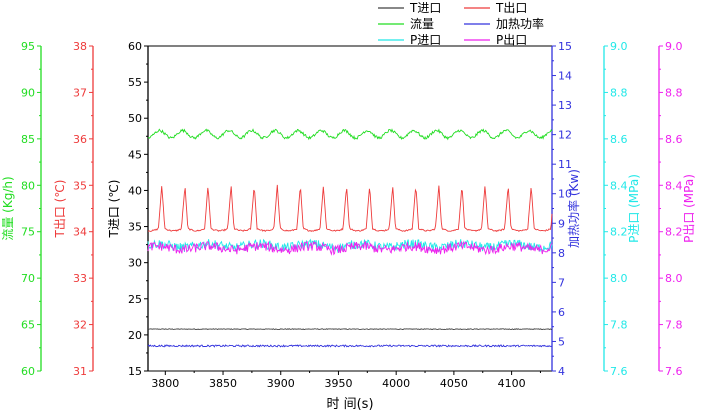 This screenshot has width=708, height=414. Describe the element at coordinates (674, 232) in the screenshot. I see `y-tick-label-pout: 8.2` at that location.